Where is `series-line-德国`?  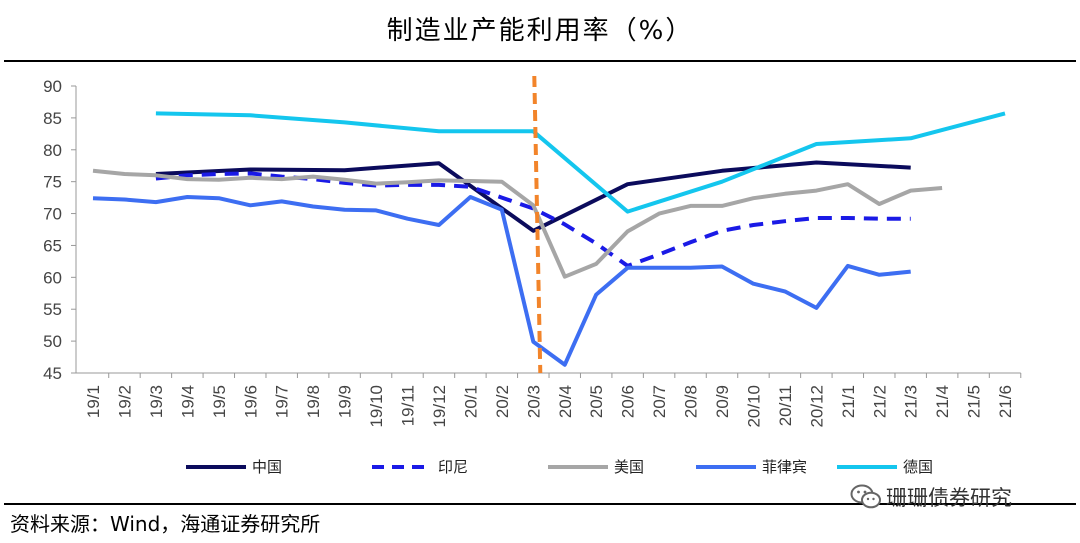
series-line-德国 is located at coordinates (580, 162).